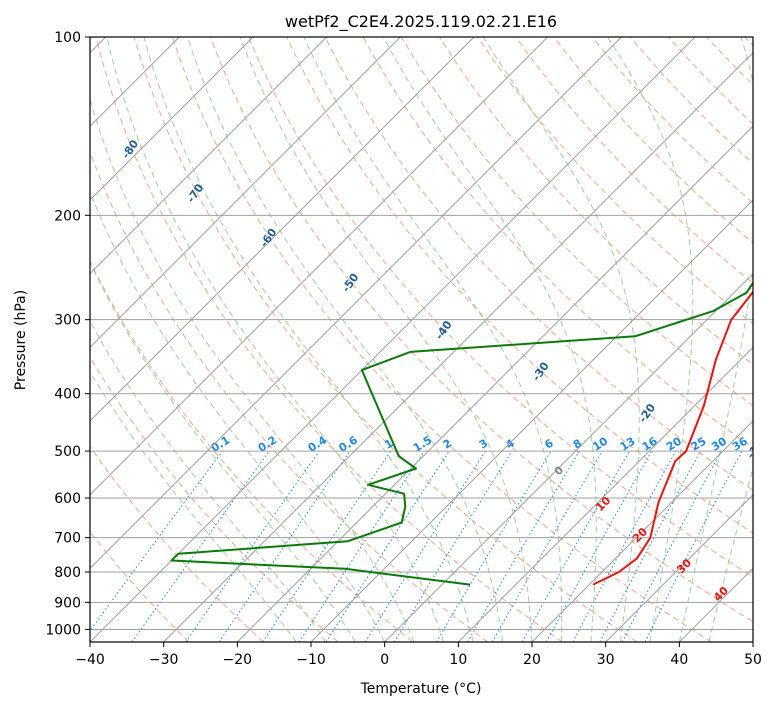  What do you see at coordinates (421, 22) in the screenshot?
I see `chart-title: wetPf2_C2E4.2025.119.02.21.E16` at bounding box center [421, 22].